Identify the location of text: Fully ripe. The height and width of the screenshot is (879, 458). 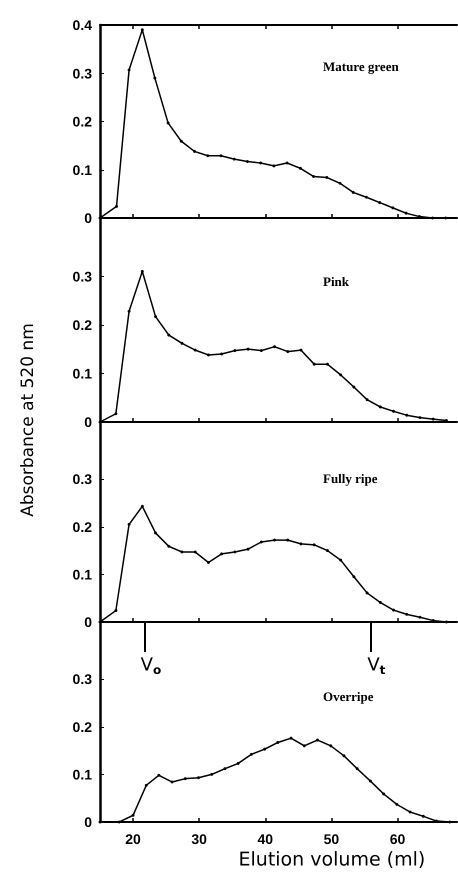
(350, 478).